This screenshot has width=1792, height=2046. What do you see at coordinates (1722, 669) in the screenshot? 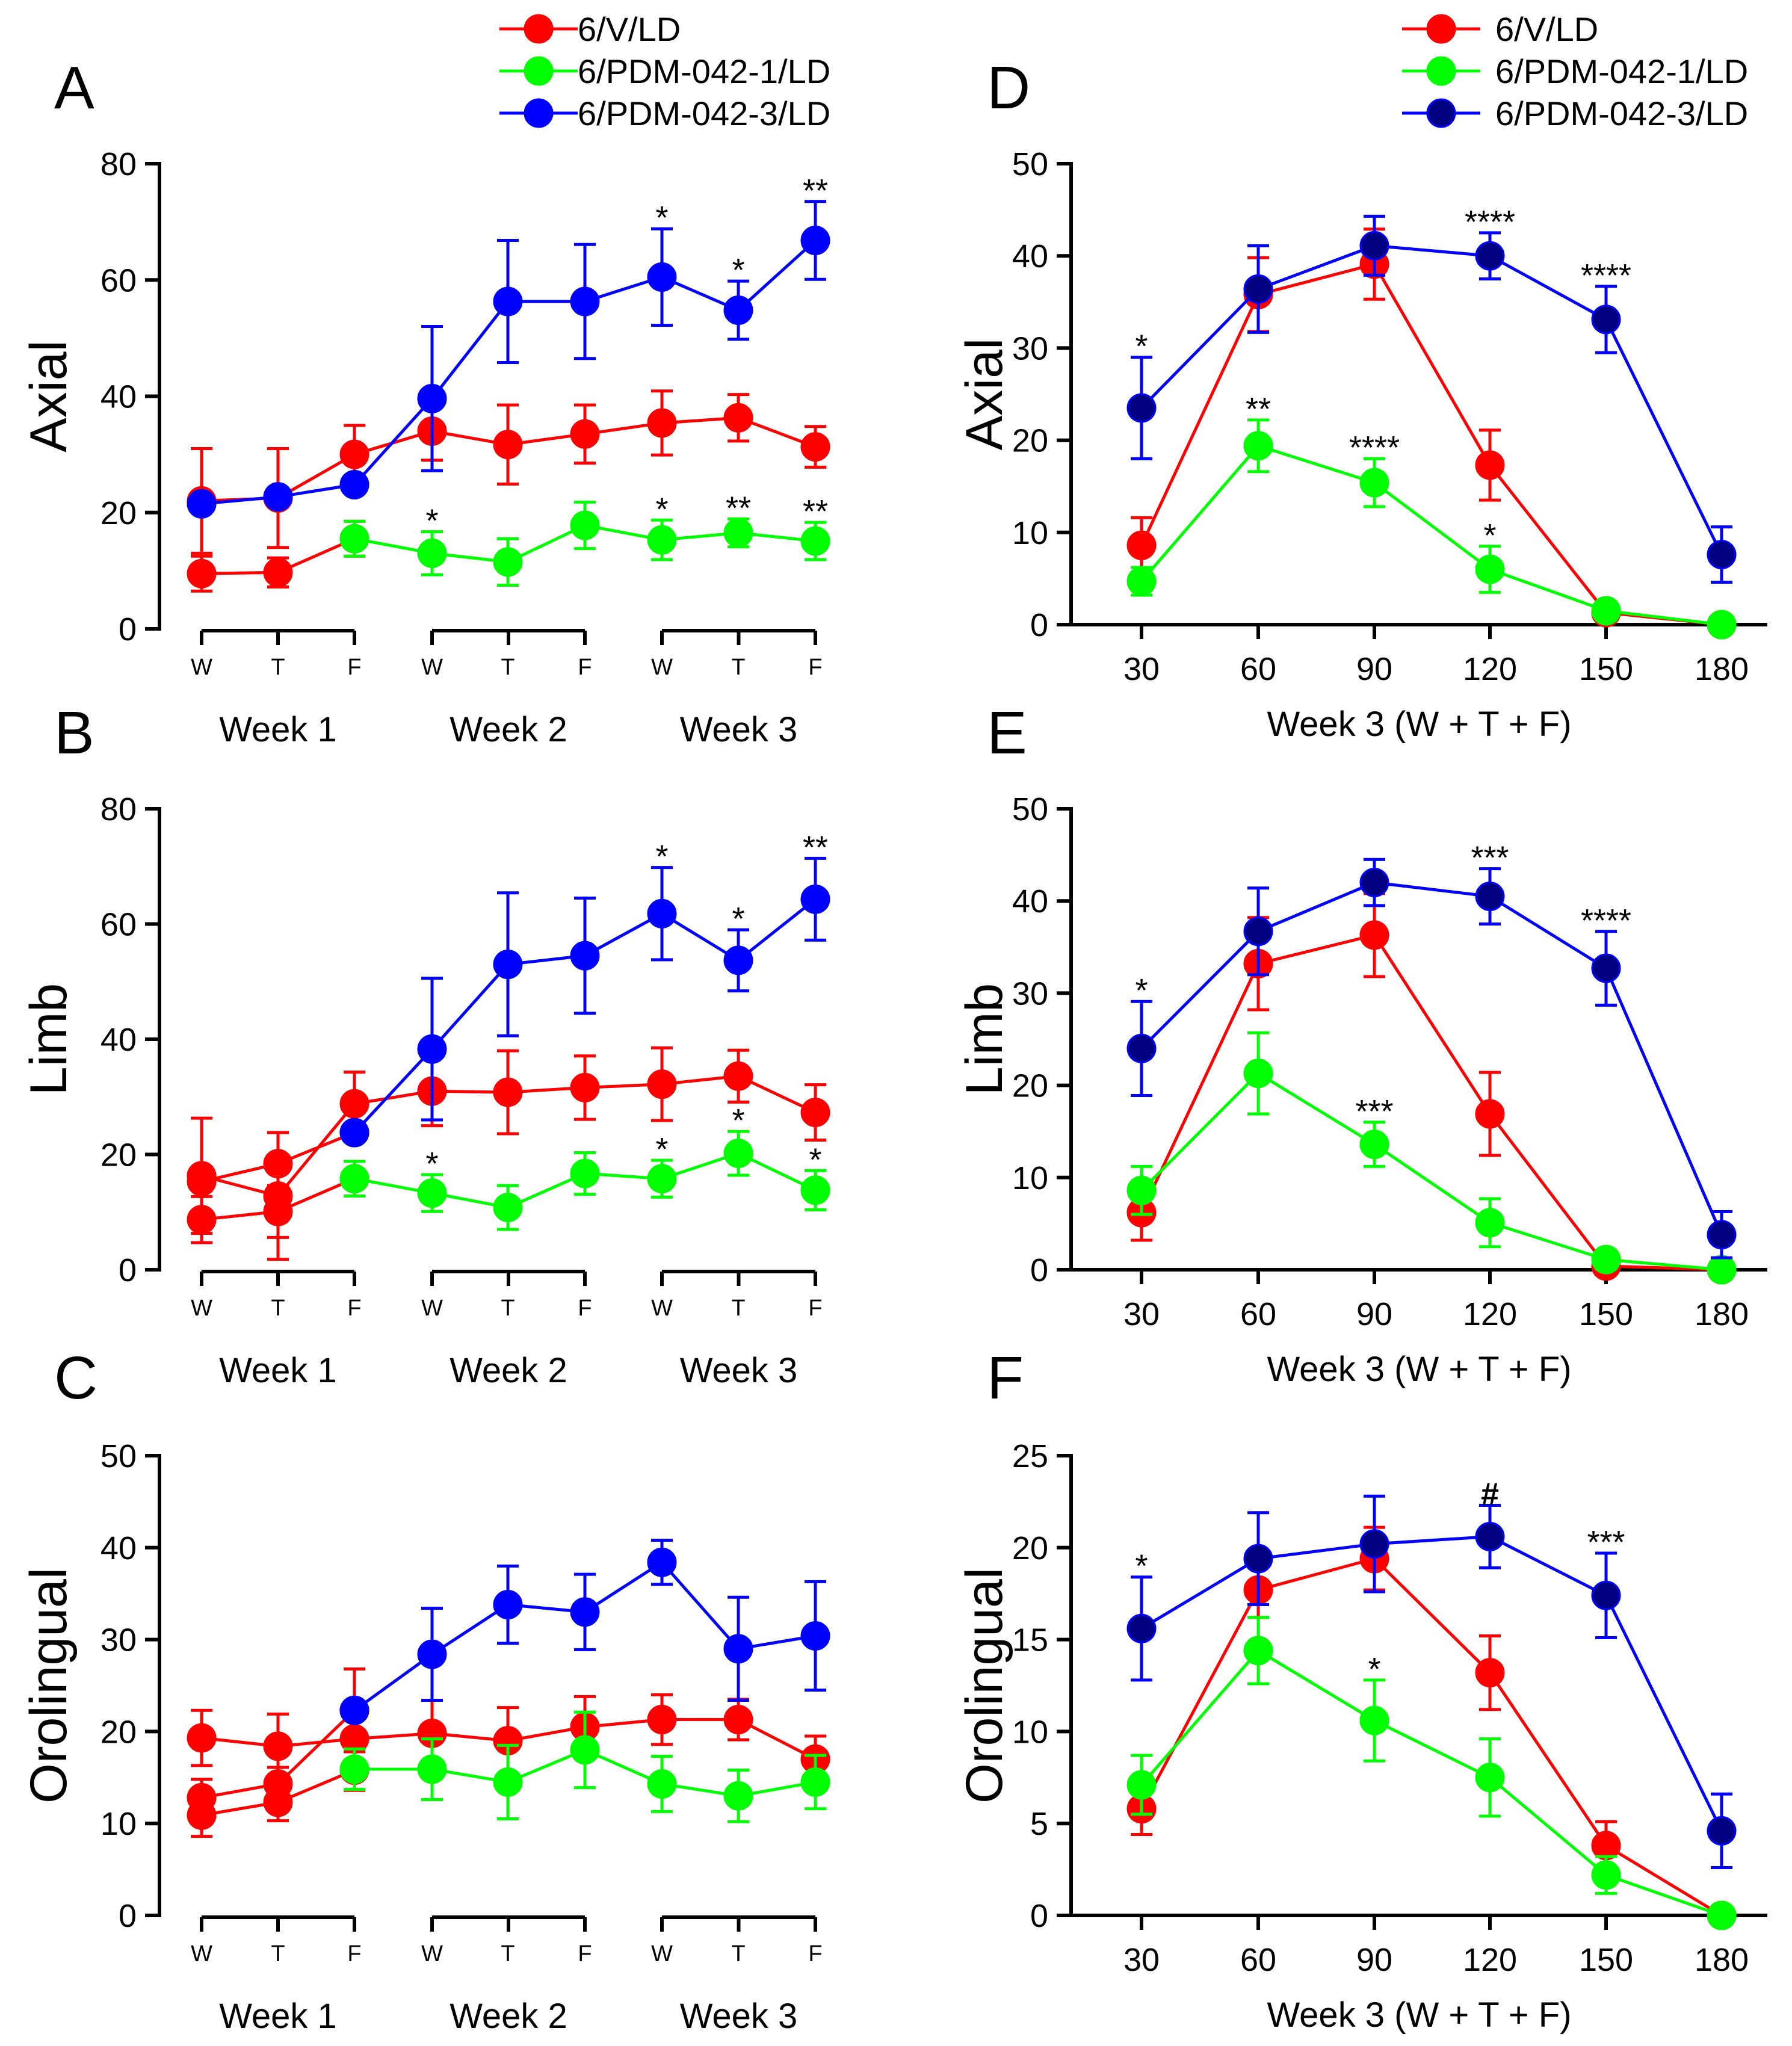
I see `x-tick-label: 180` at bounding box center [1722, 669].